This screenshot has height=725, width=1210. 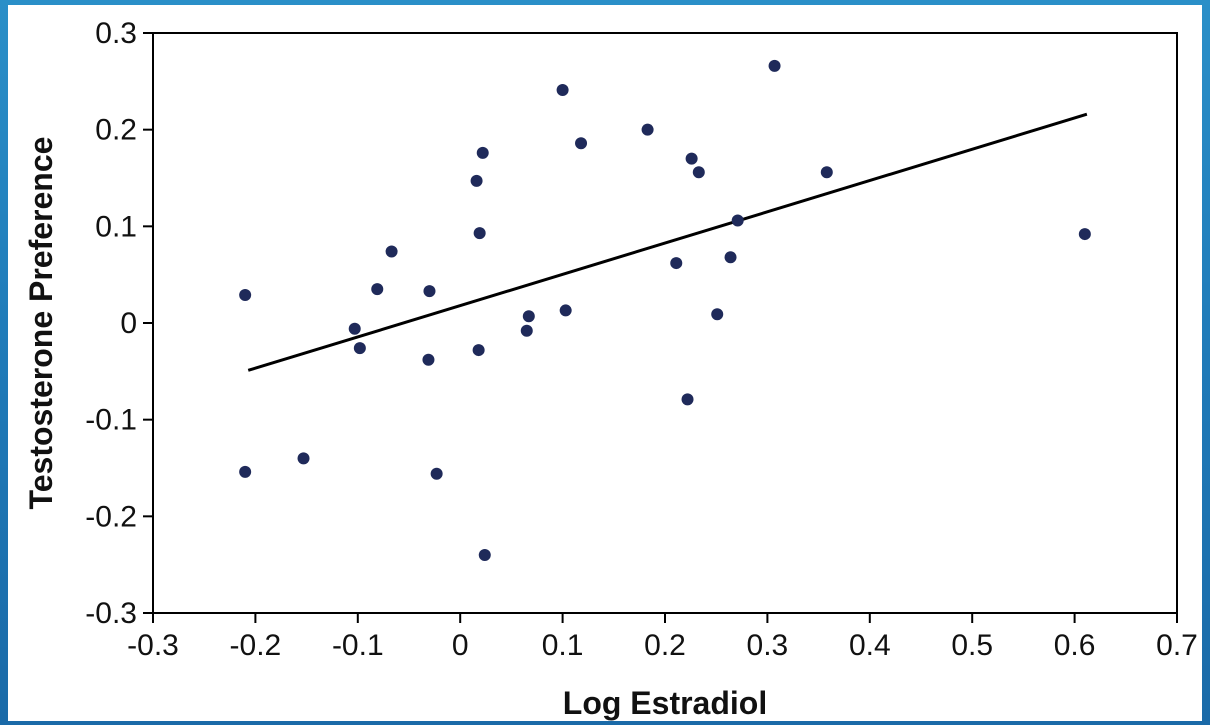 What do you see at coordinates (256, 645) in the screenshot?
I see `x-tick-label: -0.2` at bounding box center [256, 645].